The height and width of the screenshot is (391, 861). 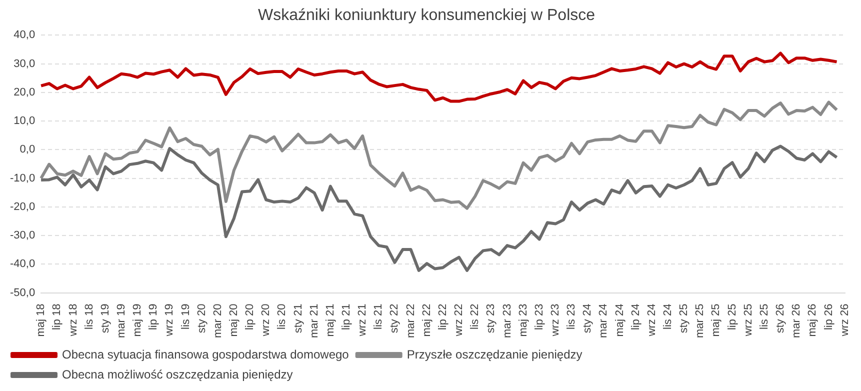 What do you see at coordinates (539, 317) in the screenshot?
I see `x-tick-label: lip 23` at bounding box center [539, 317].